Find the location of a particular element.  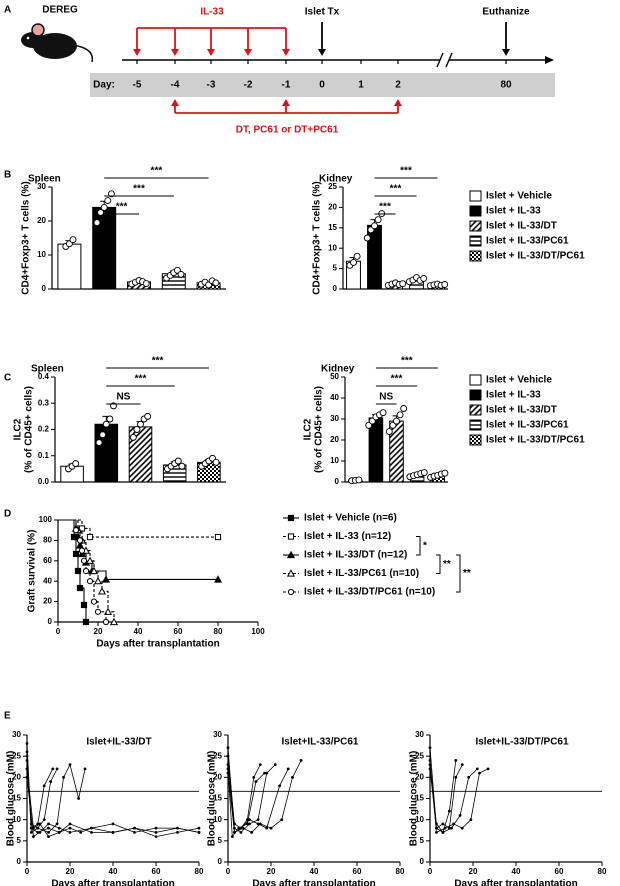

day-label: -2 is located at coordinates (248, 85).